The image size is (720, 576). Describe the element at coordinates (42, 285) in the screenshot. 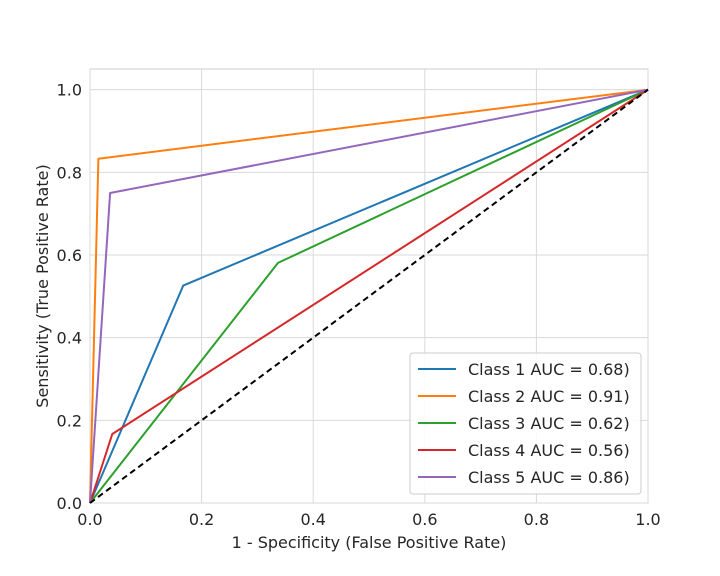

I see `y-axis-label: Sensitivity (True Positive Rate)` at that location.